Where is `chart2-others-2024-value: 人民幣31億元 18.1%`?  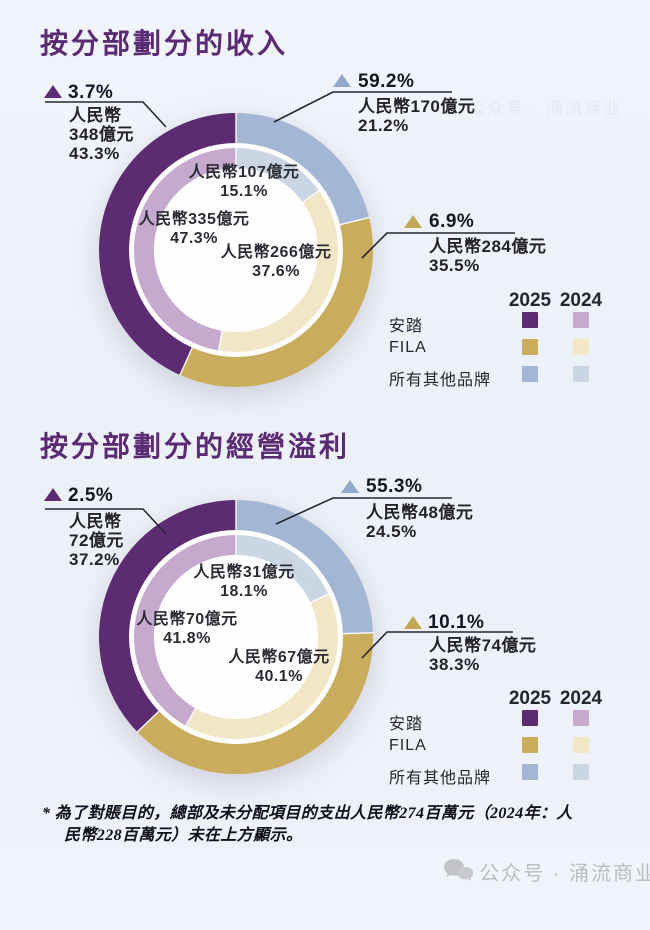 chart2-others-2024-value: 人民幣31億元 18.1% is located at coordinates (244, 582).